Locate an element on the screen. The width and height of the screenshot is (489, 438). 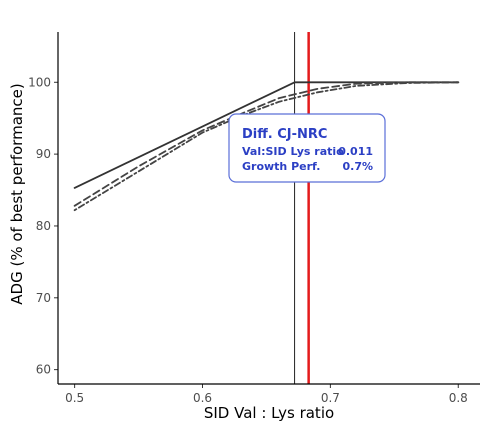
annotation-row-label: Val:SID Lys ratio is located at coordinates (293, 151).